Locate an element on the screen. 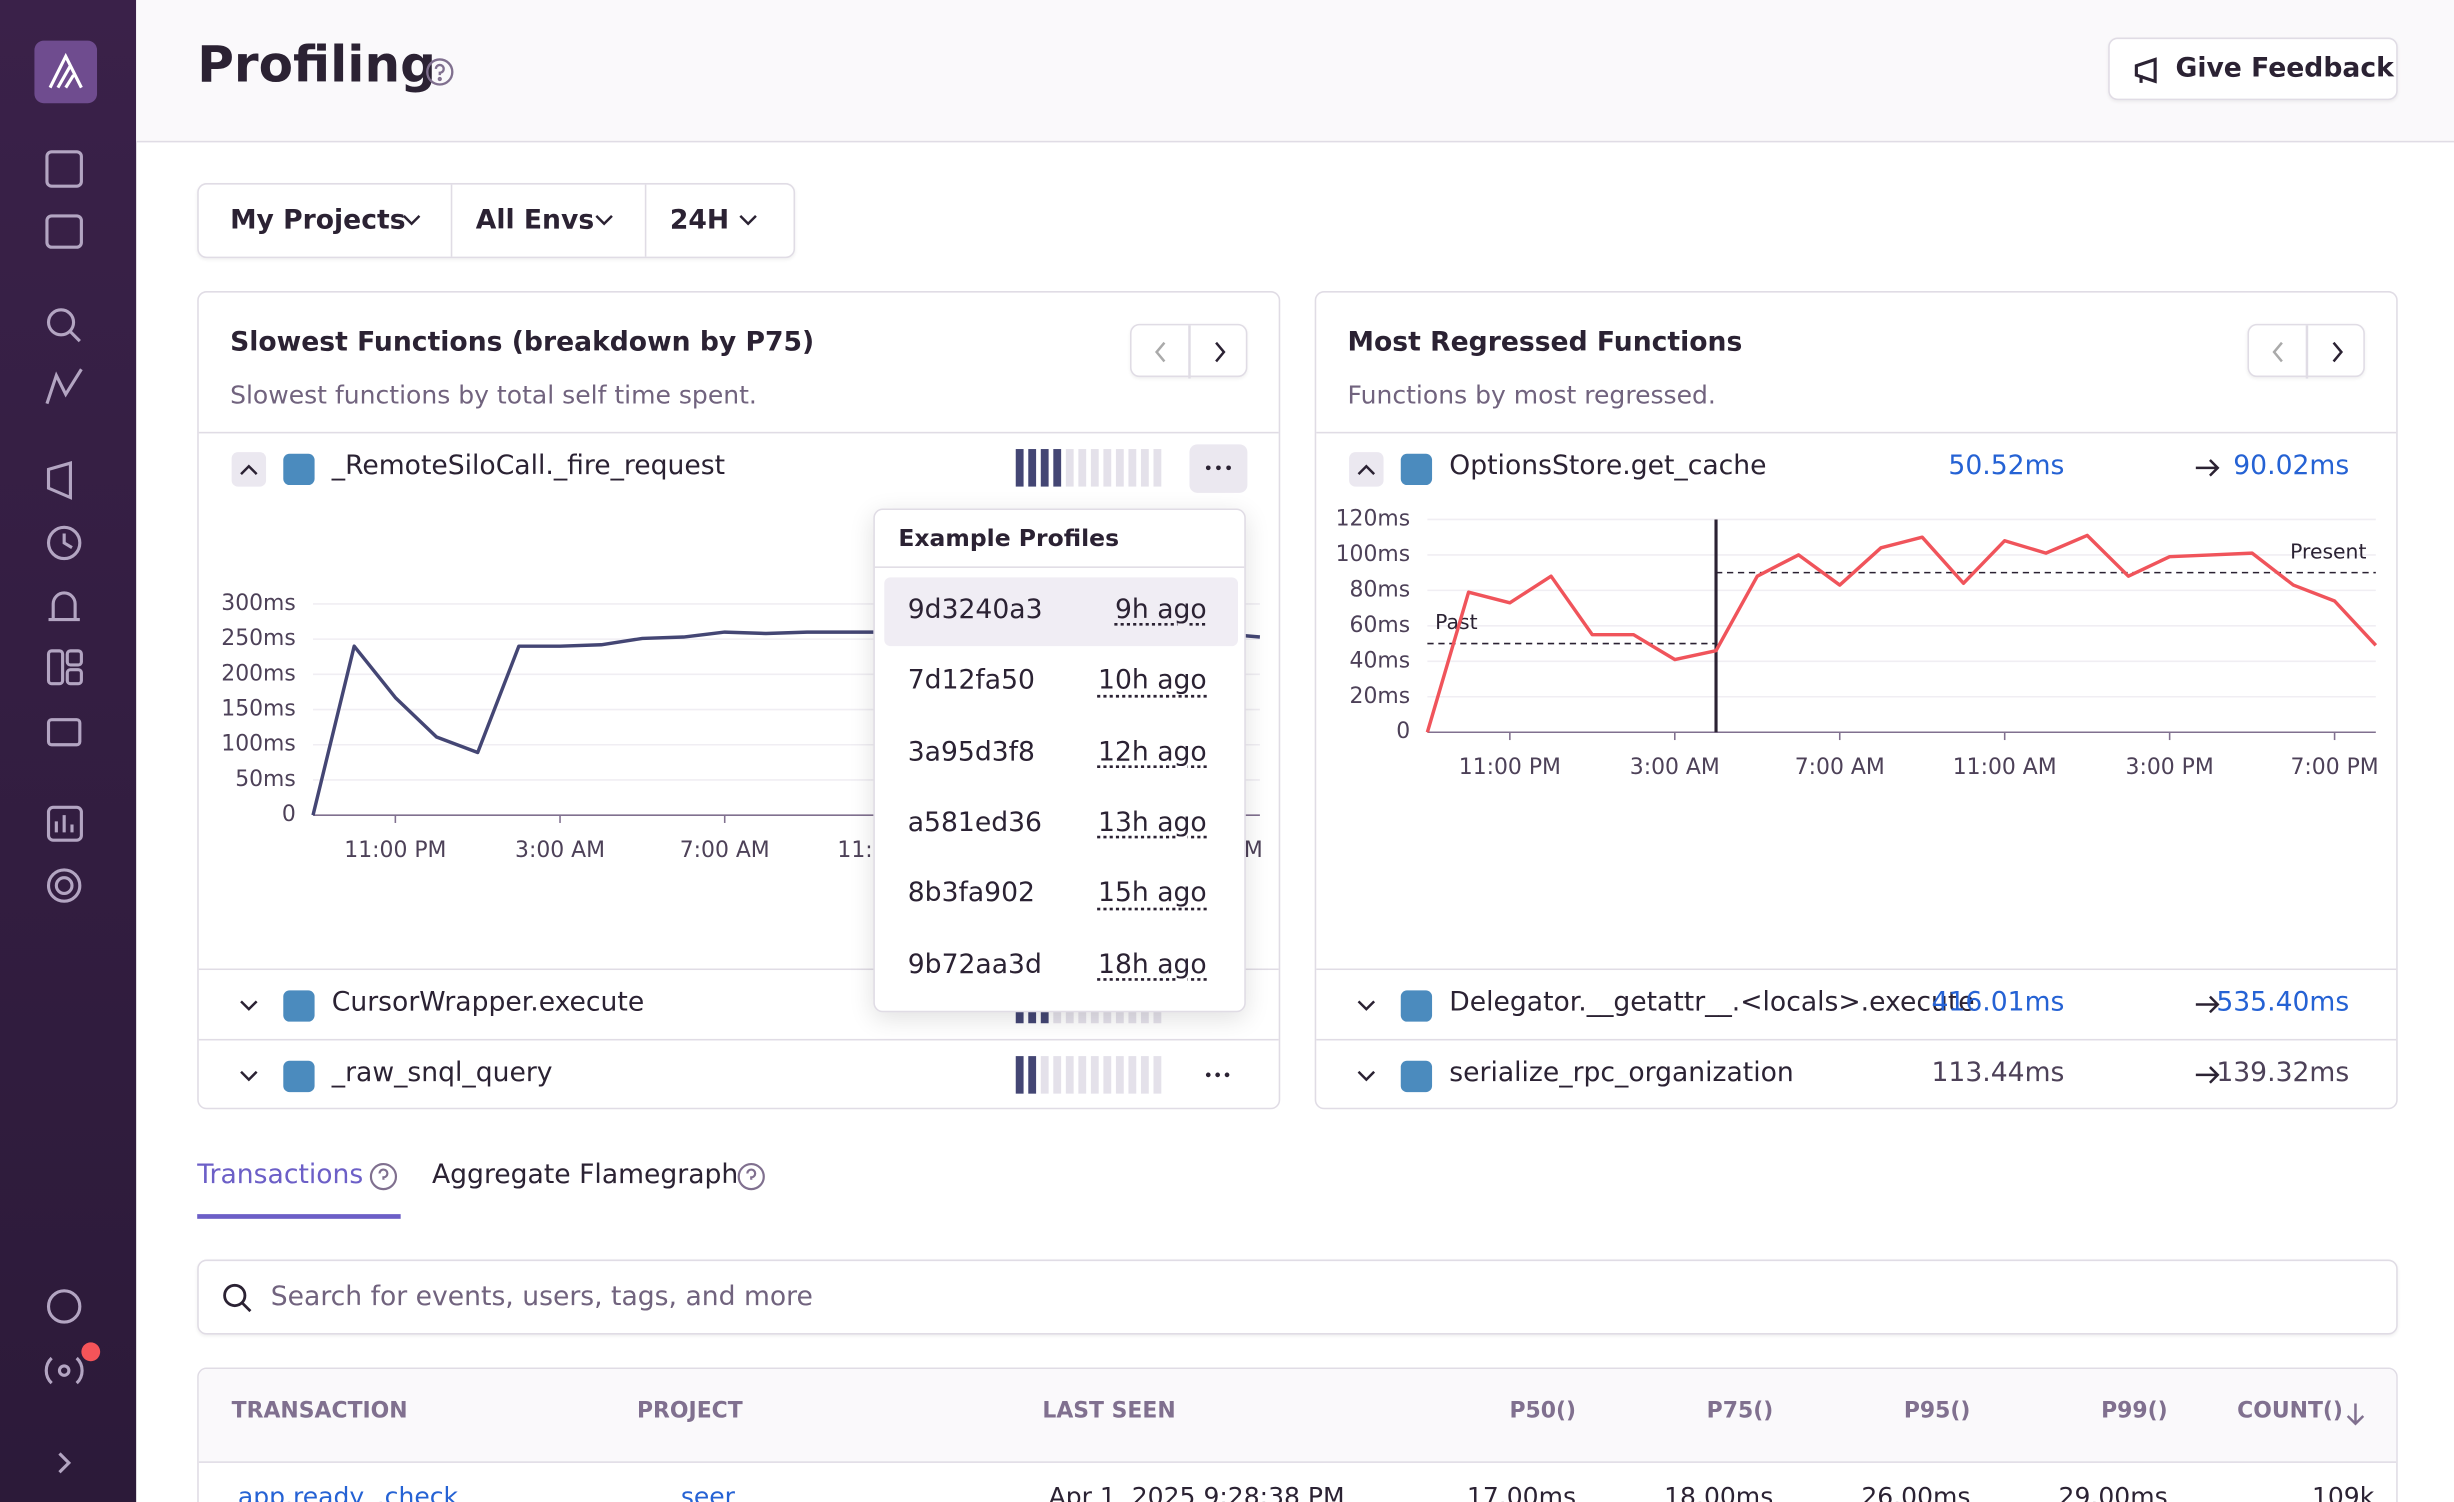 Image resolution: width=2454 pixels, height=1502 pixels. profile-item: 8b3fa902 15h ago is located at coordinates (1061, 895).